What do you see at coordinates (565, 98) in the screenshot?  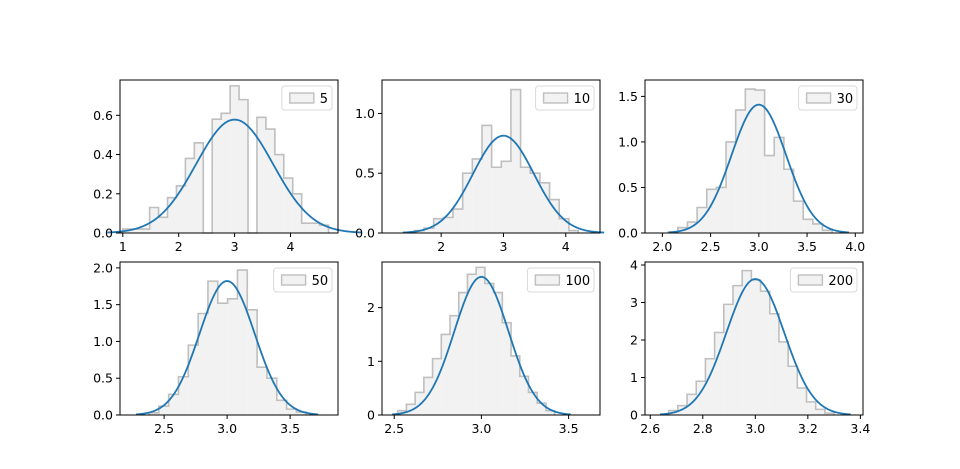 I see `legend-10: 10` at bounding box center [565, 98].